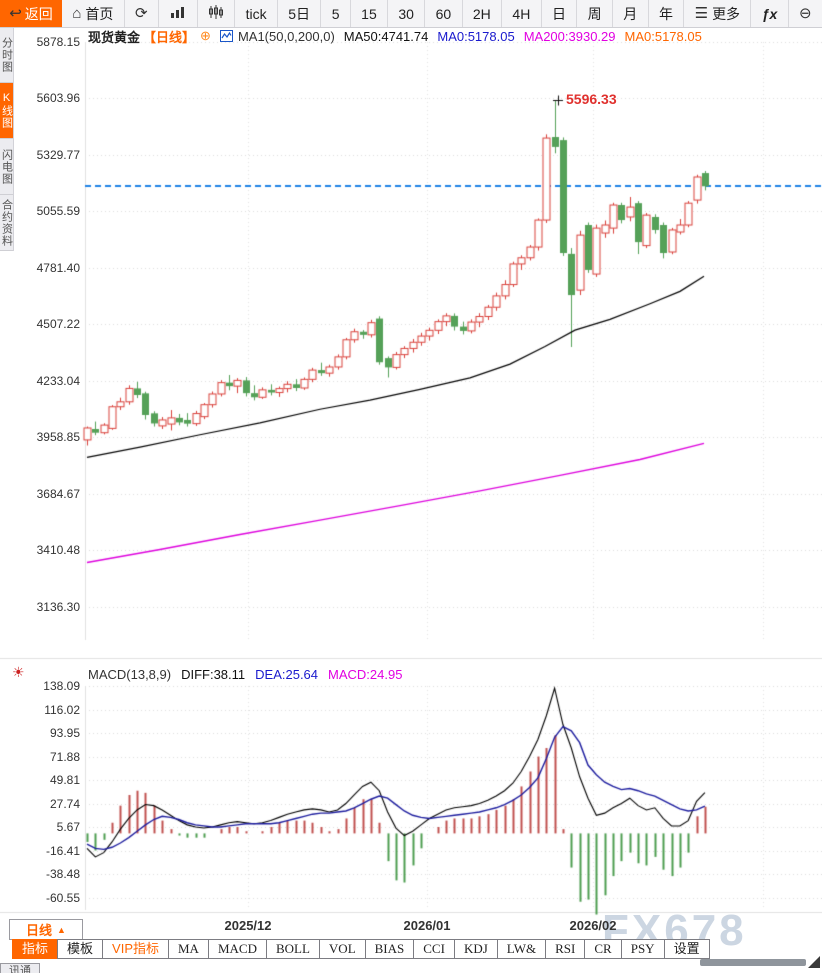  What do you see at coordinates (226, 36) in the screenshot?
I see `mini-chart-icon` at bounding box center [226, 36].